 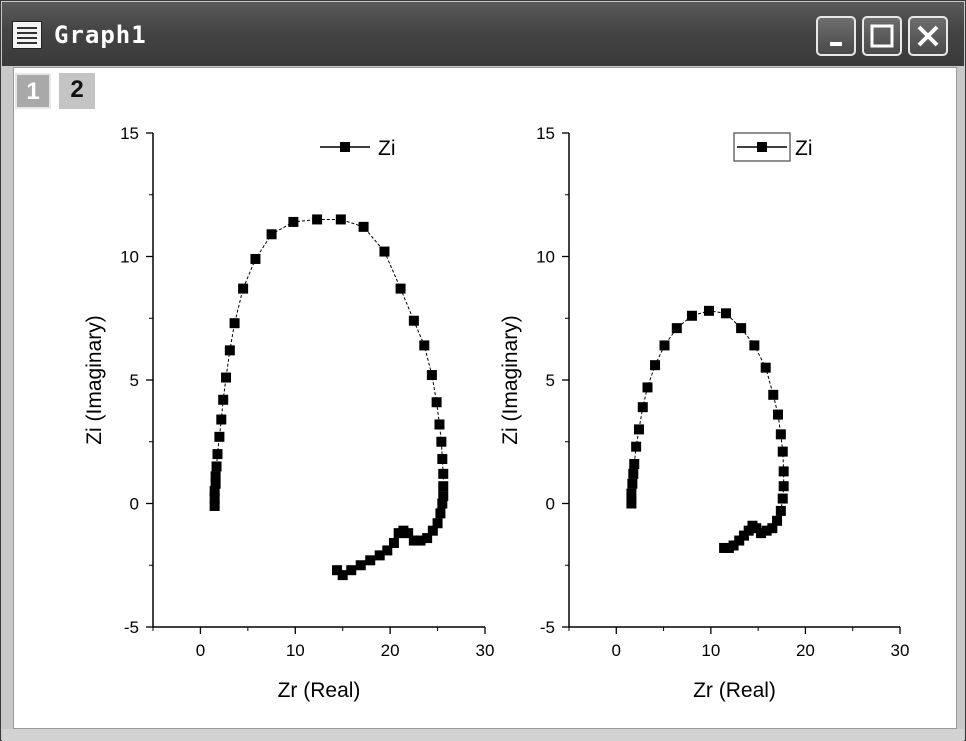 I want to click on x-axis-label: Zr (Real), so click(x=319, y=690).